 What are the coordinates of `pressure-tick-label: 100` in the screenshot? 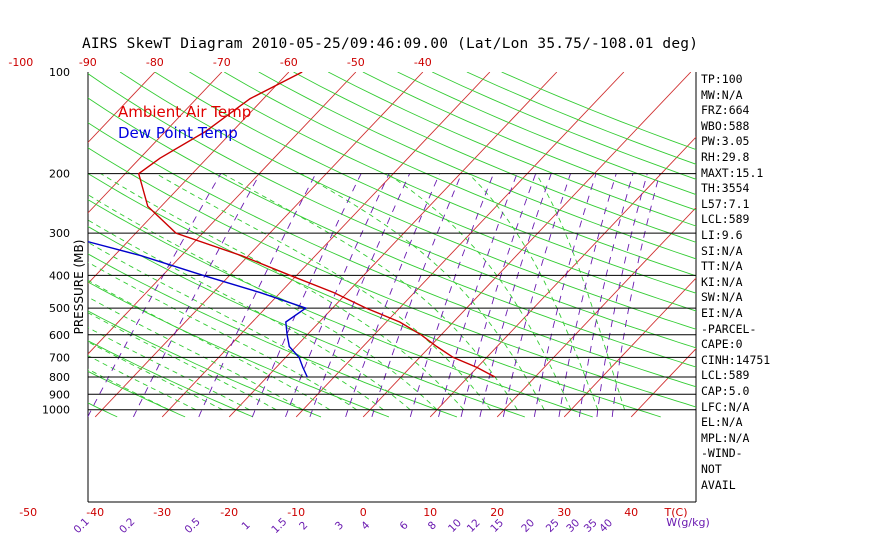 It's located at (59, 72).